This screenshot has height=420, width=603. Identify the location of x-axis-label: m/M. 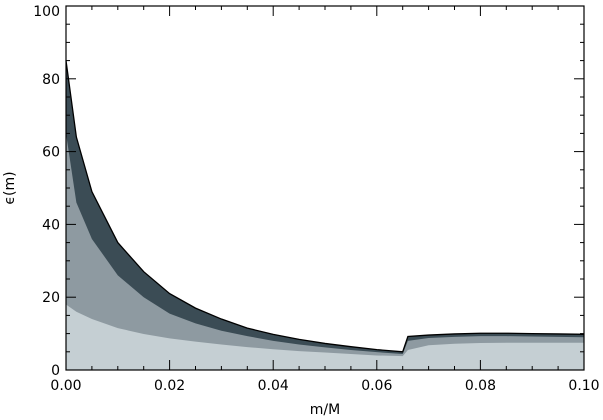
(325, 410).